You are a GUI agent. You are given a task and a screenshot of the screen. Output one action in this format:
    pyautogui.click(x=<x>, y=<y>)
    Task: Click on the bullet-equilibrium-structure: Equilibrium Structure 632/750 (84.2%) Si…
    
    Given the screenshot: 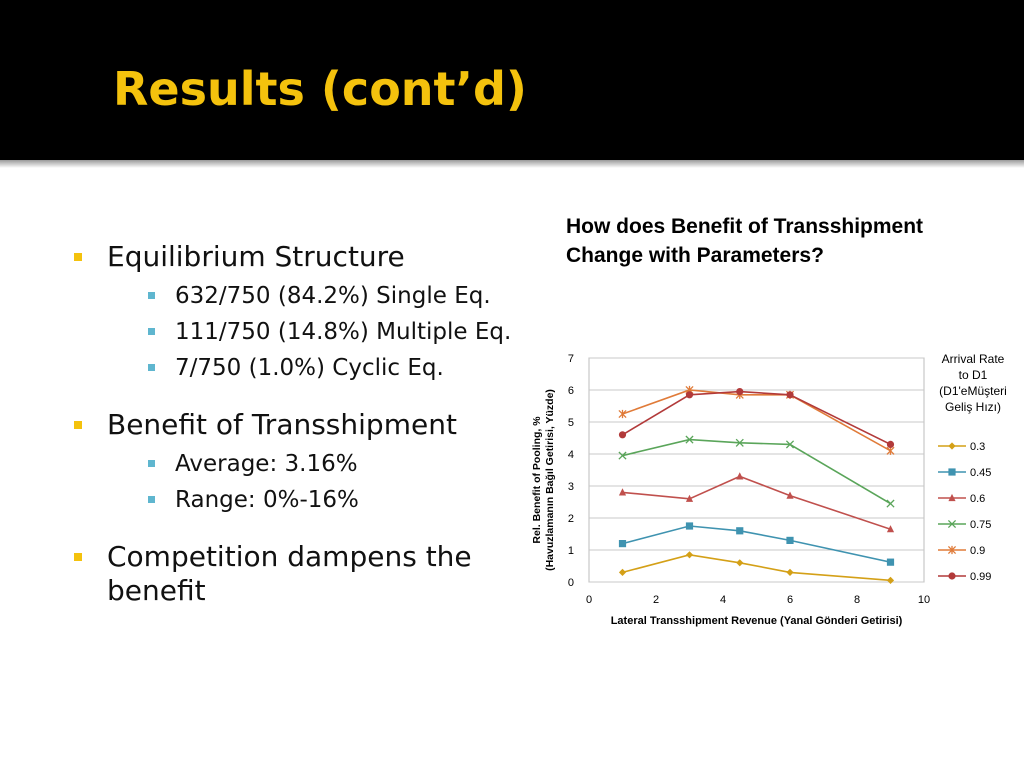 What is the action you would take?
    pyautogui.click(x=297, y=313)
    